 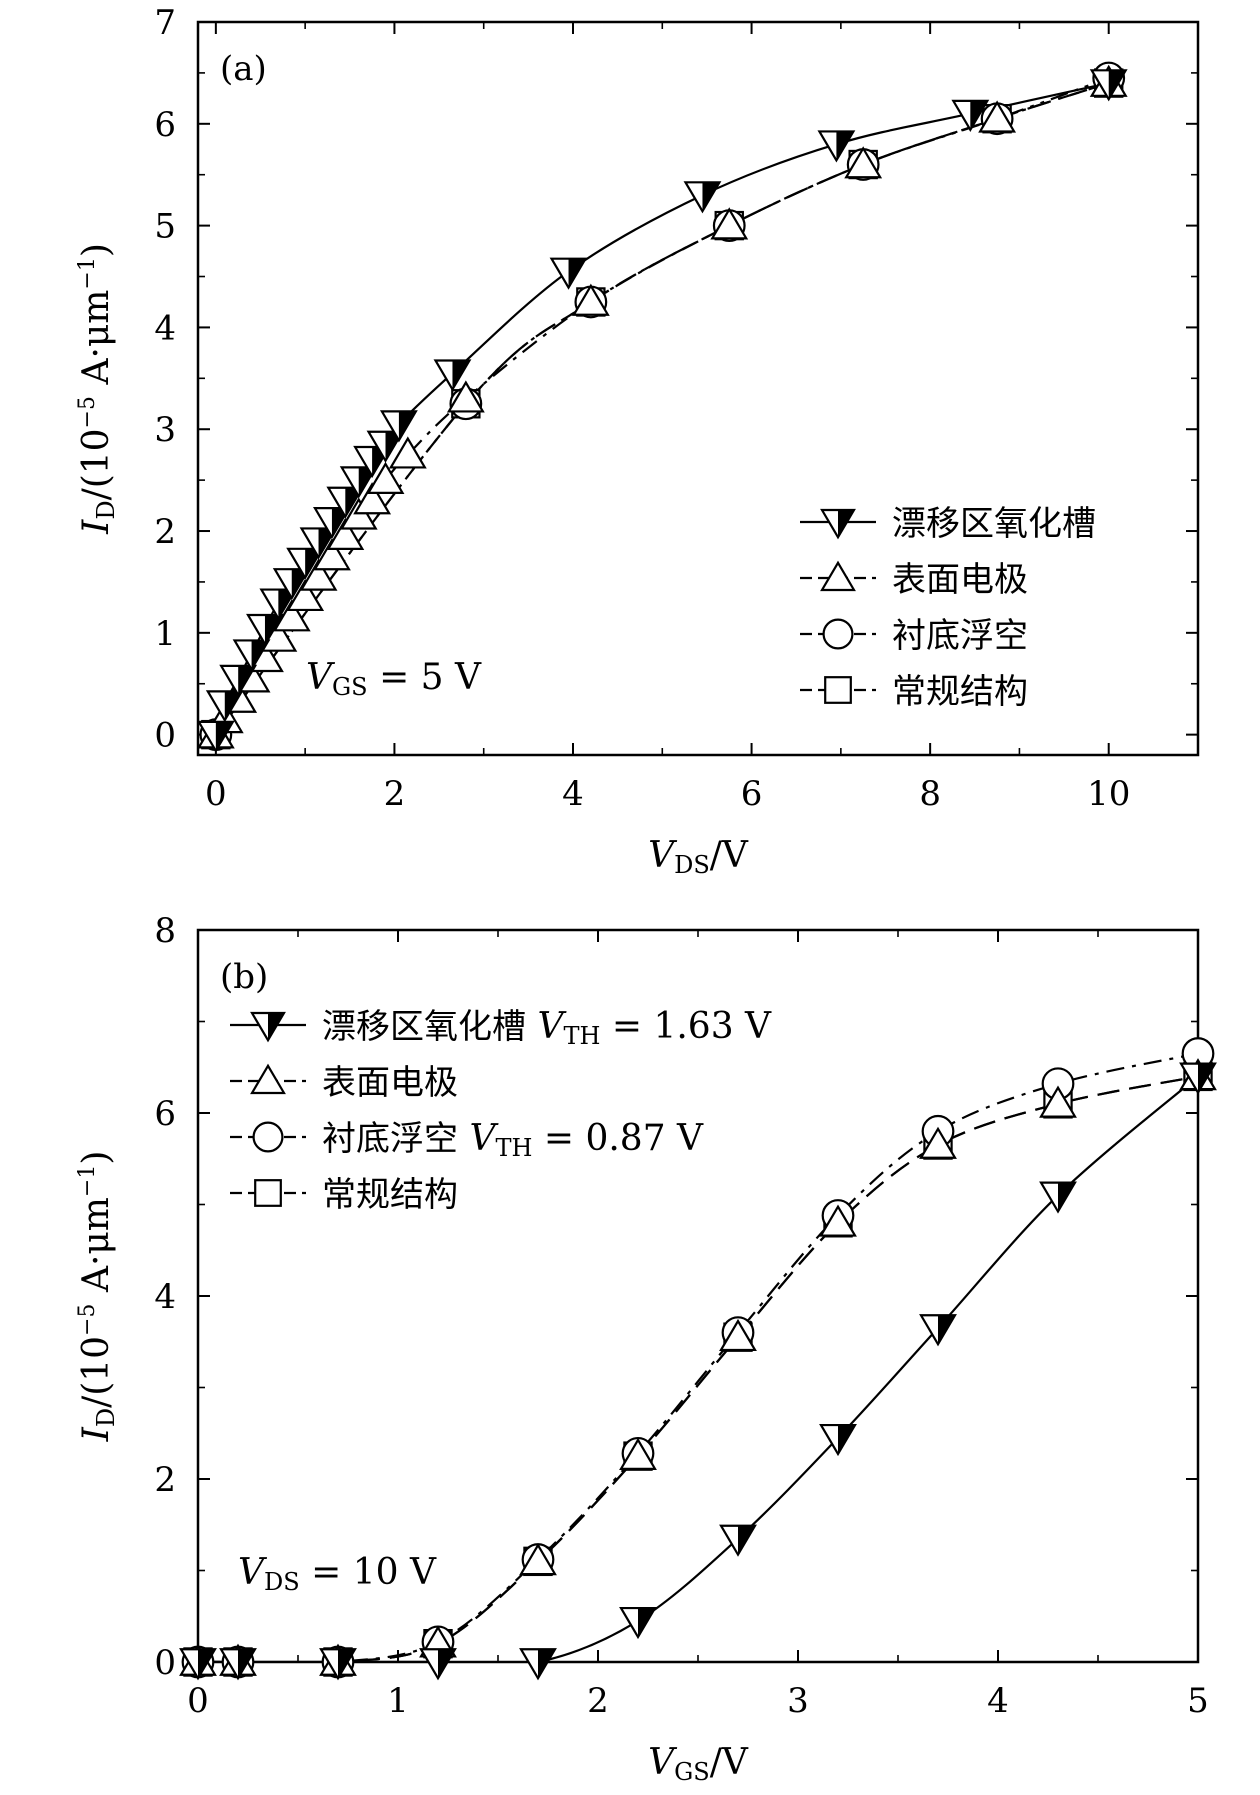 What do you see at coordinates (165, 227) in the screenshot?
I see `y-tick-label: 5` at bounding box center [165, 227].